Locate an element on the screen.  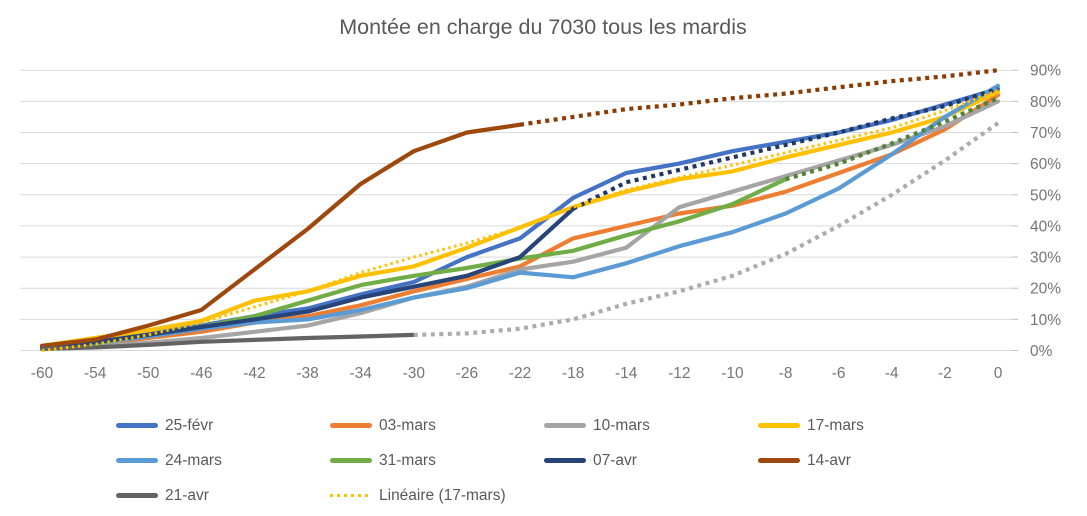
legend-label: 07-avr is located at coordinates (615, 460).